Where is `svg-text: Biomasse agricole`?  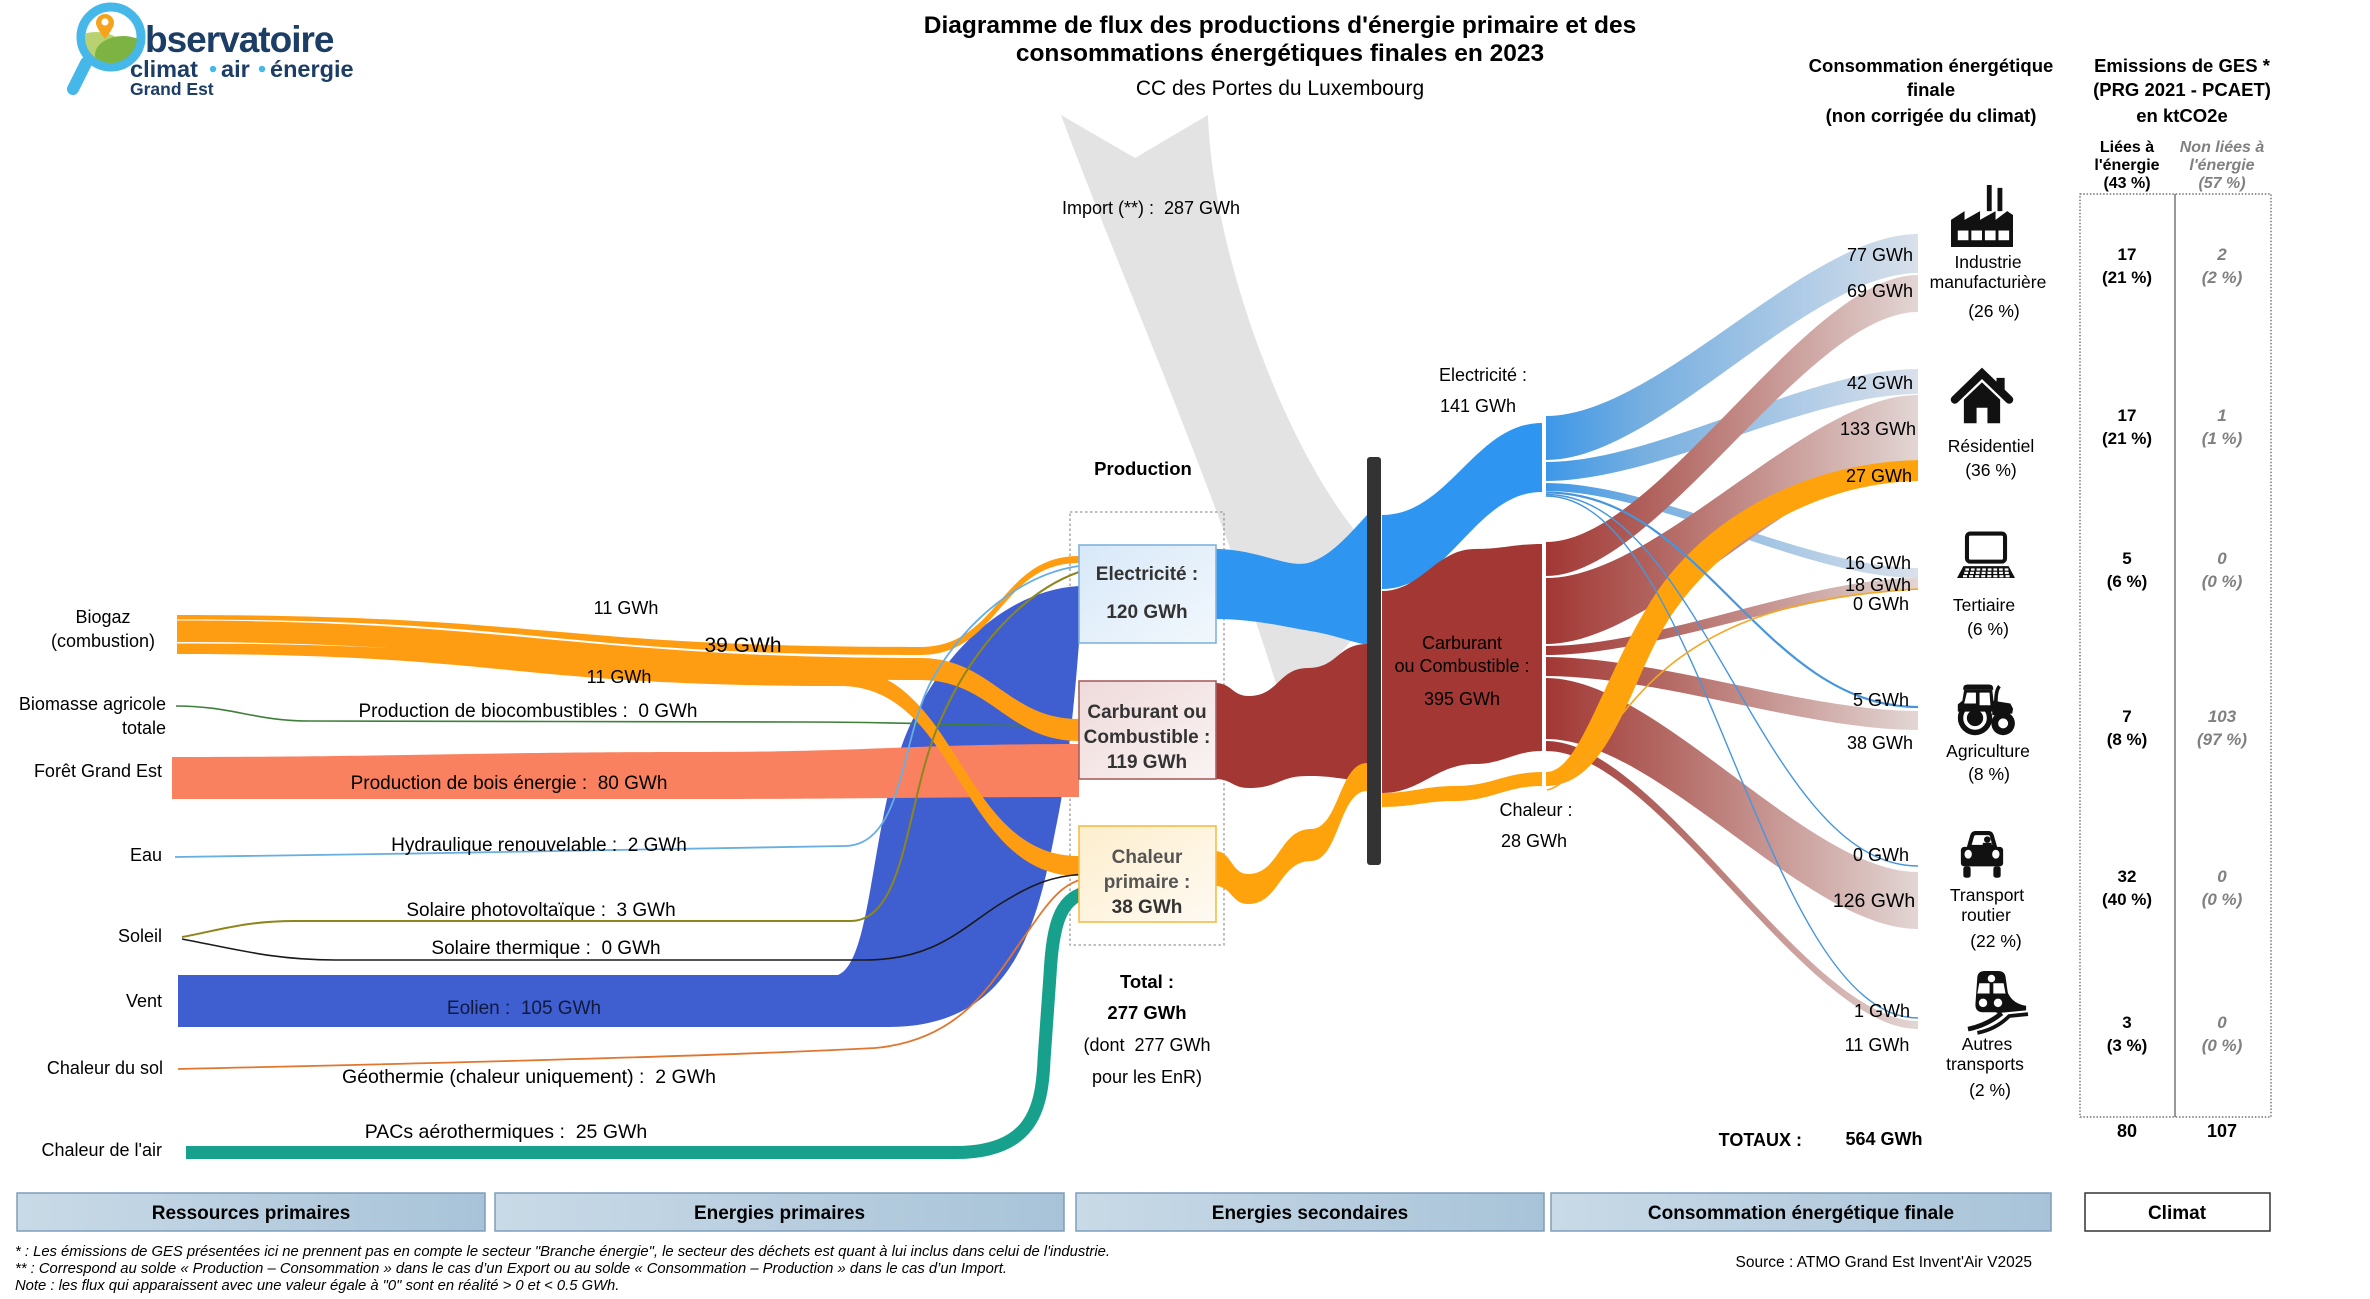
svg-text: Biomasse agricole is located at coordinates (92, 704).